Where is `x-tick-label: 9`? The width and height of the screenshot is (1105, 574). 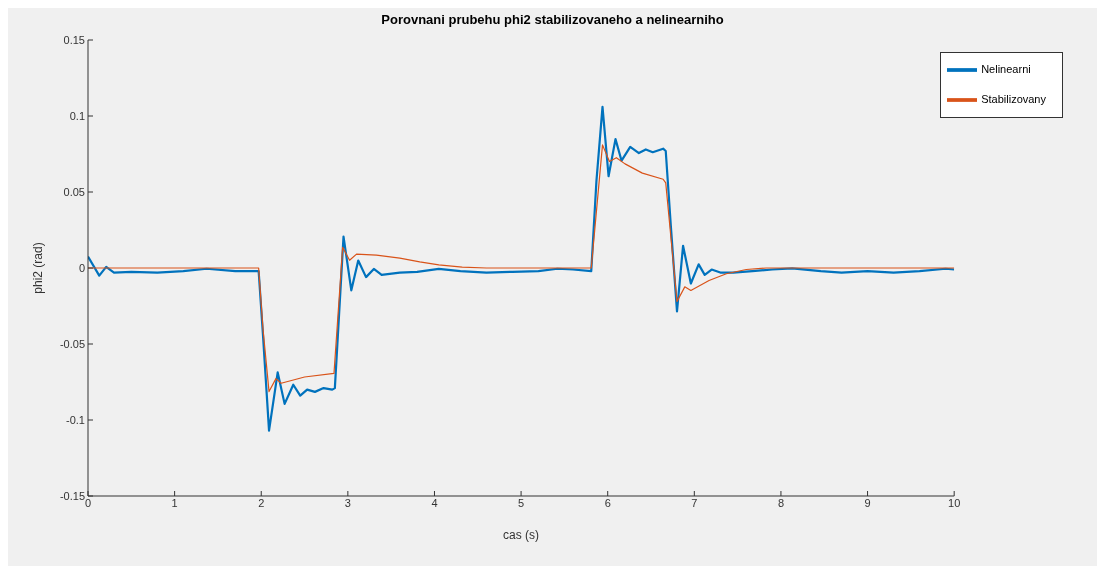
x-tick-label: 9 is located at coordinates (867, 502).